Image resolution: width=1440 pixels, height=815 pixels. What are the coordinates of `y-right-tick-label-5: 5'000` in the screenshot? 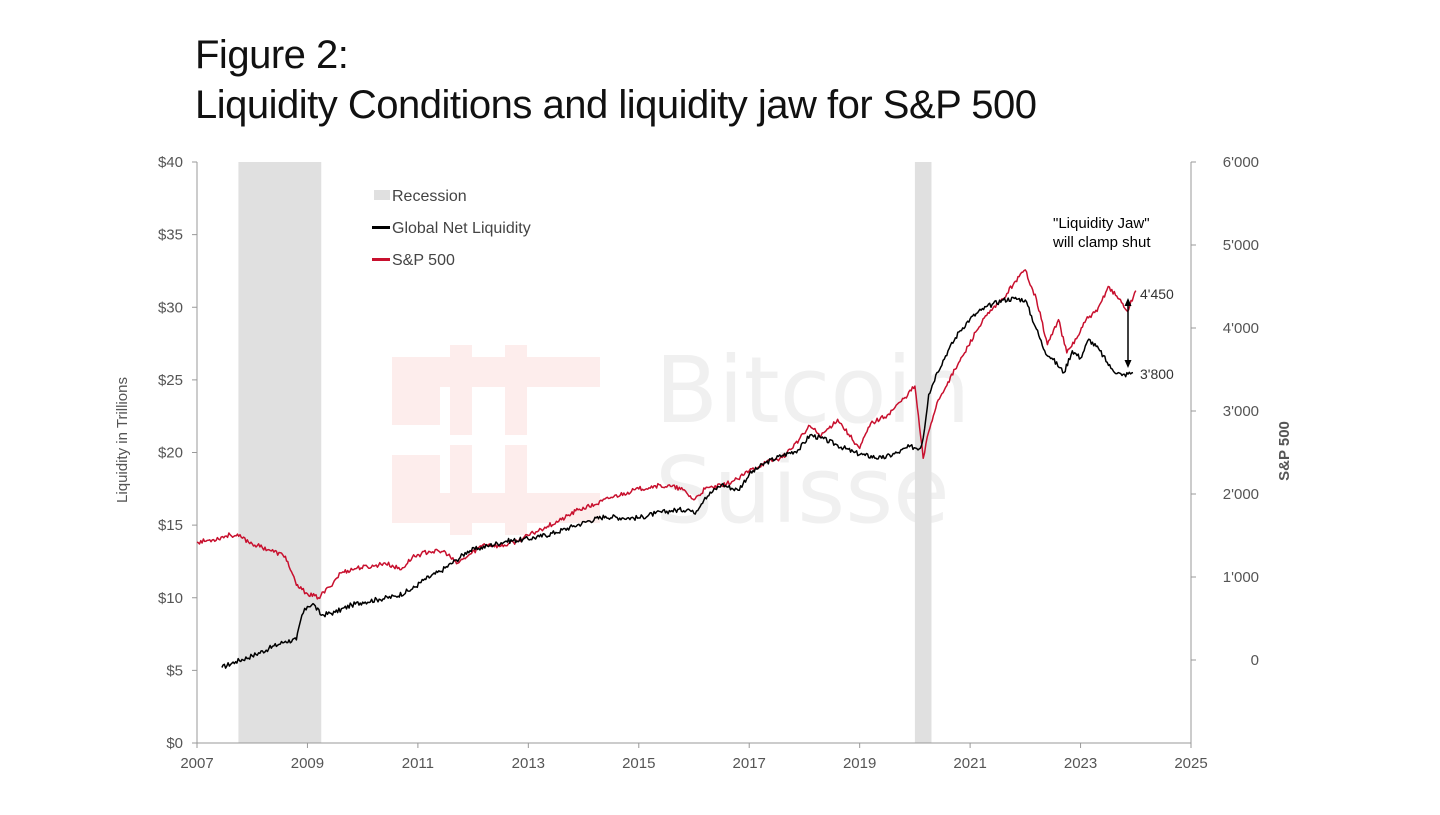 It's located at (1241, 245).